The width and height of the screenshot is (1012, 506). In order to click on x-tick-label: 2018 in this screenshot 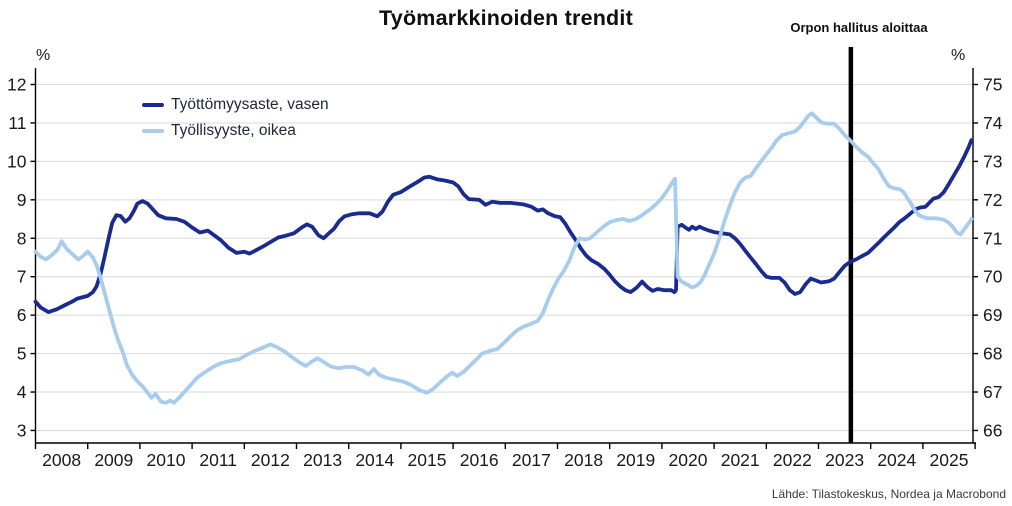, I will do `click(583, 460)`.